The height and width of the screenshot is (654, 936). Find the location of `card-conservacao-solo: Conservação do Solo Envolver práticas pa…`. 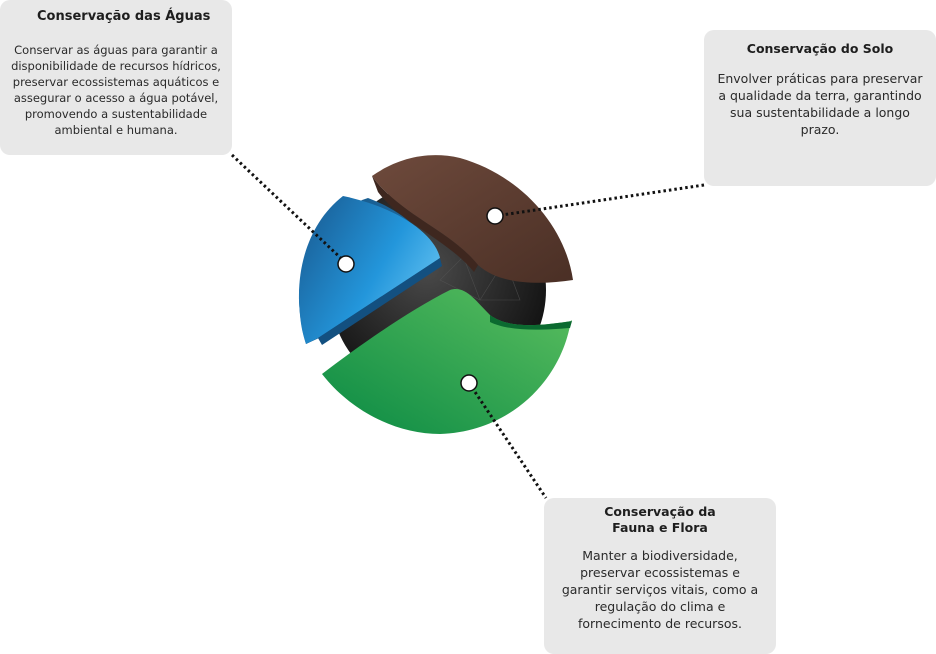

card-conservacao-solo: Conservação do Solo Envolver práticas pa… is located at coordinates (820, 108).